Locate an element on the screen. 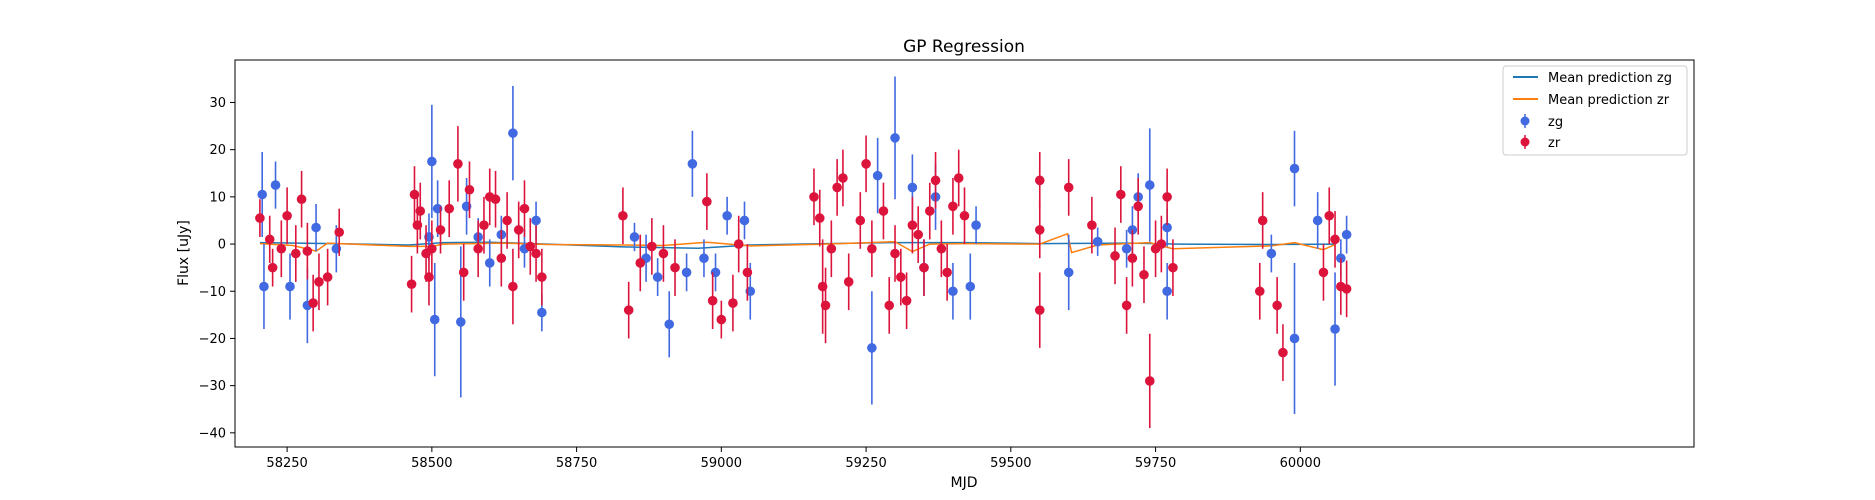 This screenshot has width=1875, height=500. chart-title: GP Regression is located at coordinates (964, 47).